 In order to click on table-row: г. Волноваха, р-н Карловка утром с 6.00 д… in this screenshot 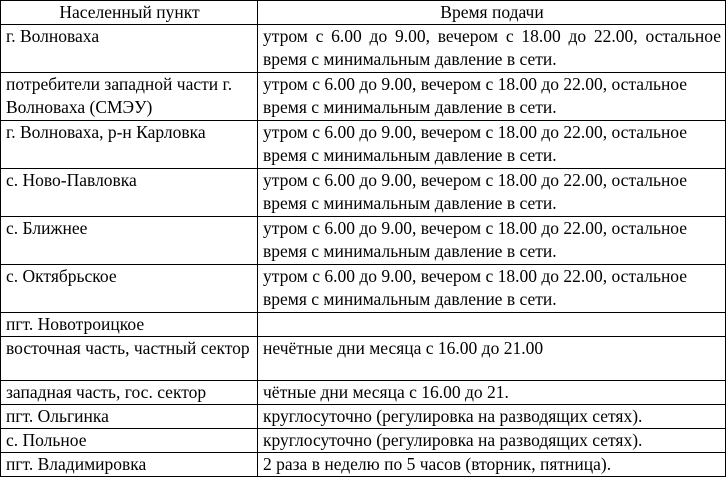, I will do `click(363, 144)`.